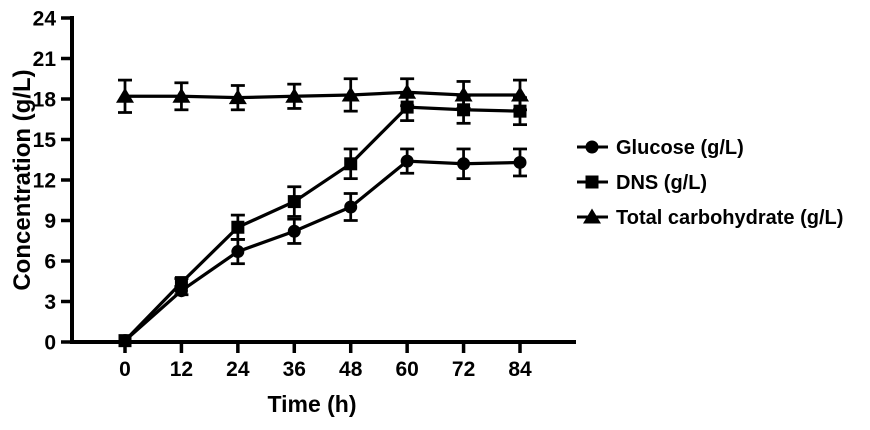 The image size is (870, 430). I want to click on y-tick-label: 9, so click(50, 221).